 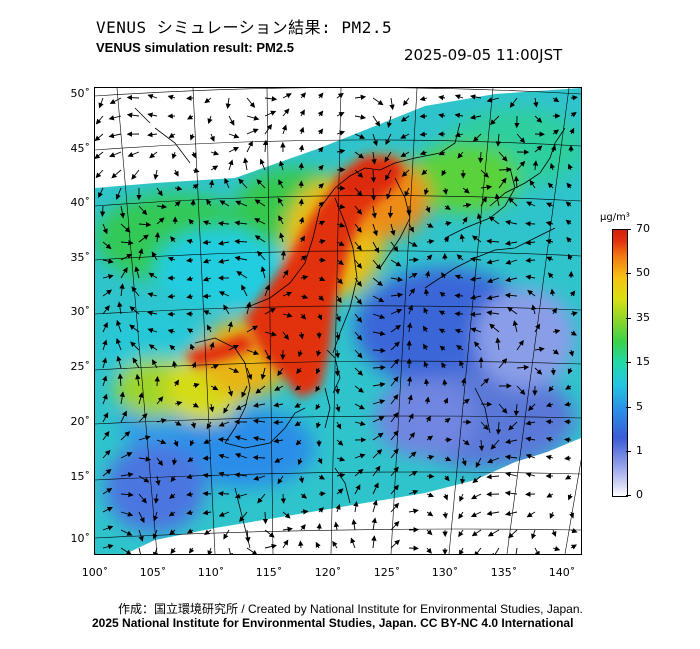 I want to click on lat-label-35: 35˚, so click(x=80, y=257).